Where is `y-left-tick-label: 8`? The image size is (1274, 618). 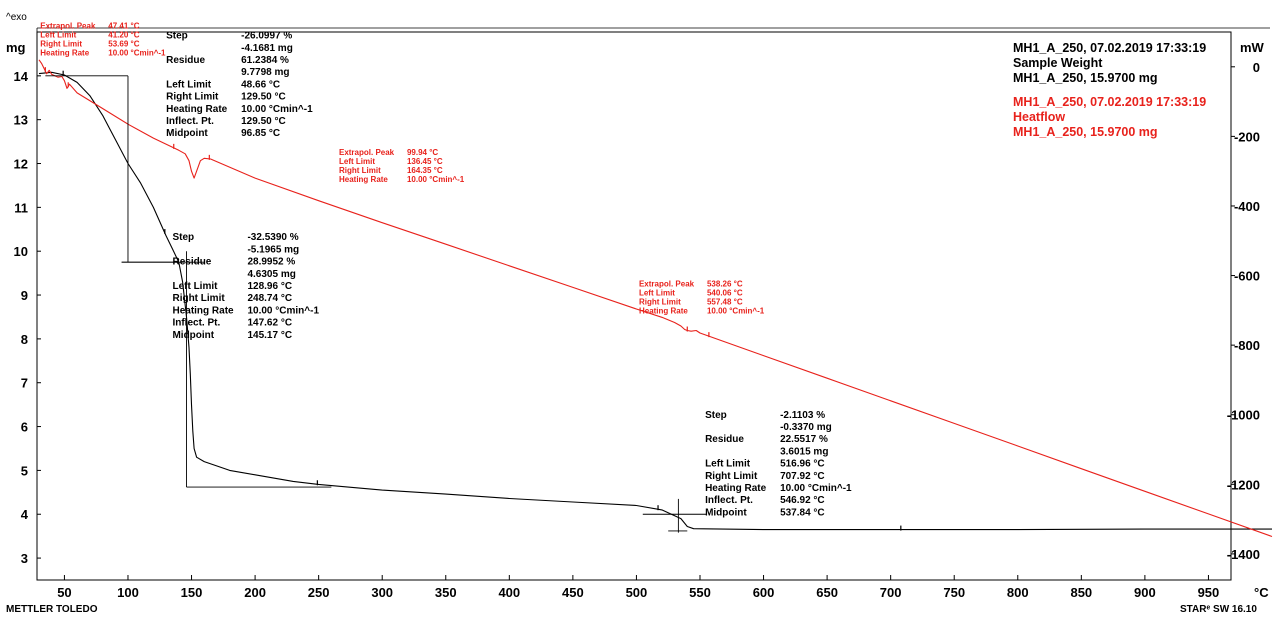
y-left-tick-label: 8 is located at coordinates (24, 339).